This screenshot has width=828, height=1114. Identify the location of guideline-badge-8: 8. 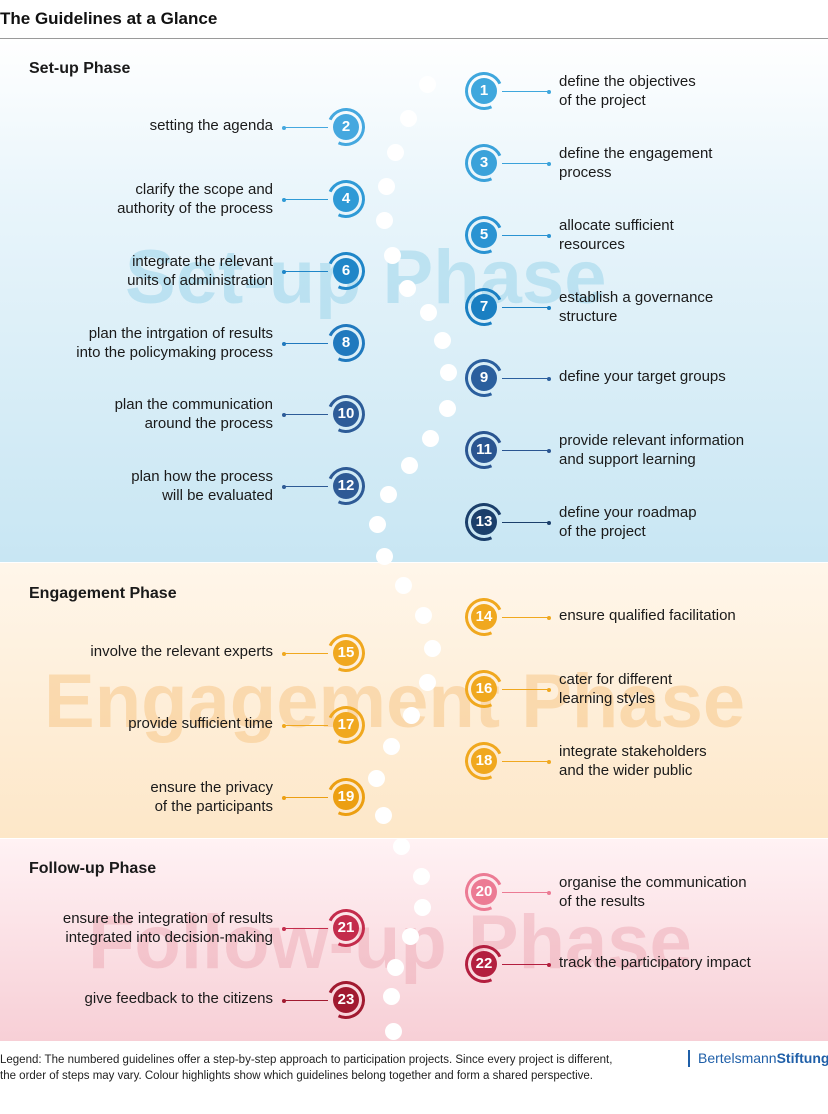
(346, 343).